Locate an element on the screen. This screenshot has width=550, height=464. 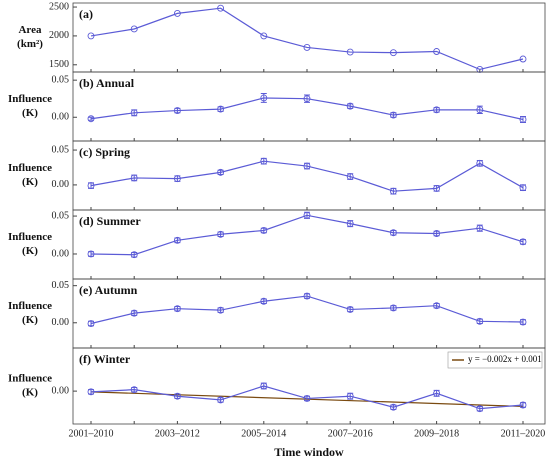
panel-title: (f) Winter is located at coordinates (105, 359).